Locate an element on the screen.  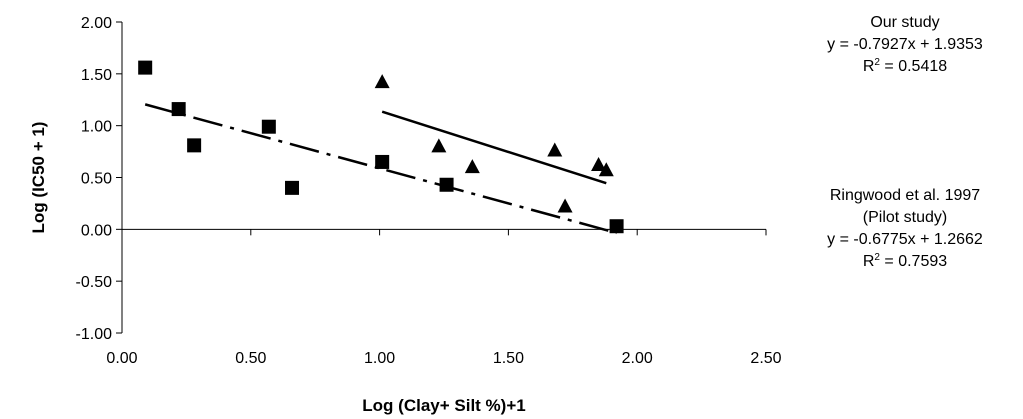
annotation-line: y = -0.6775x + 1.2662 is located at coordinates (905, 239).